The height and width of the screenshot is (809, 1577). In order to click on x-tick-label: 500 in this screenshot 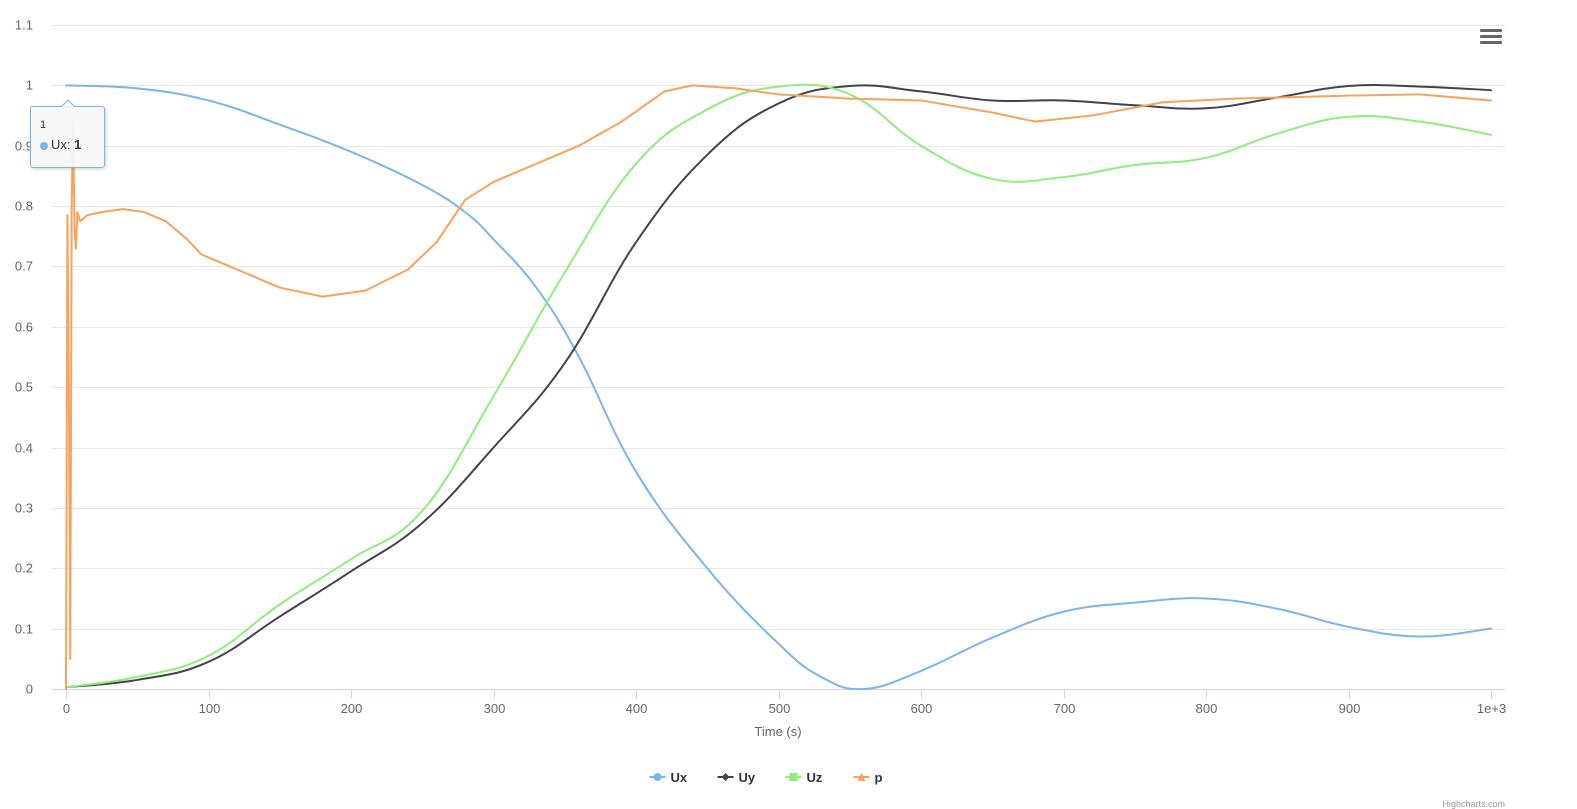, I will do `click(780, 708)`.